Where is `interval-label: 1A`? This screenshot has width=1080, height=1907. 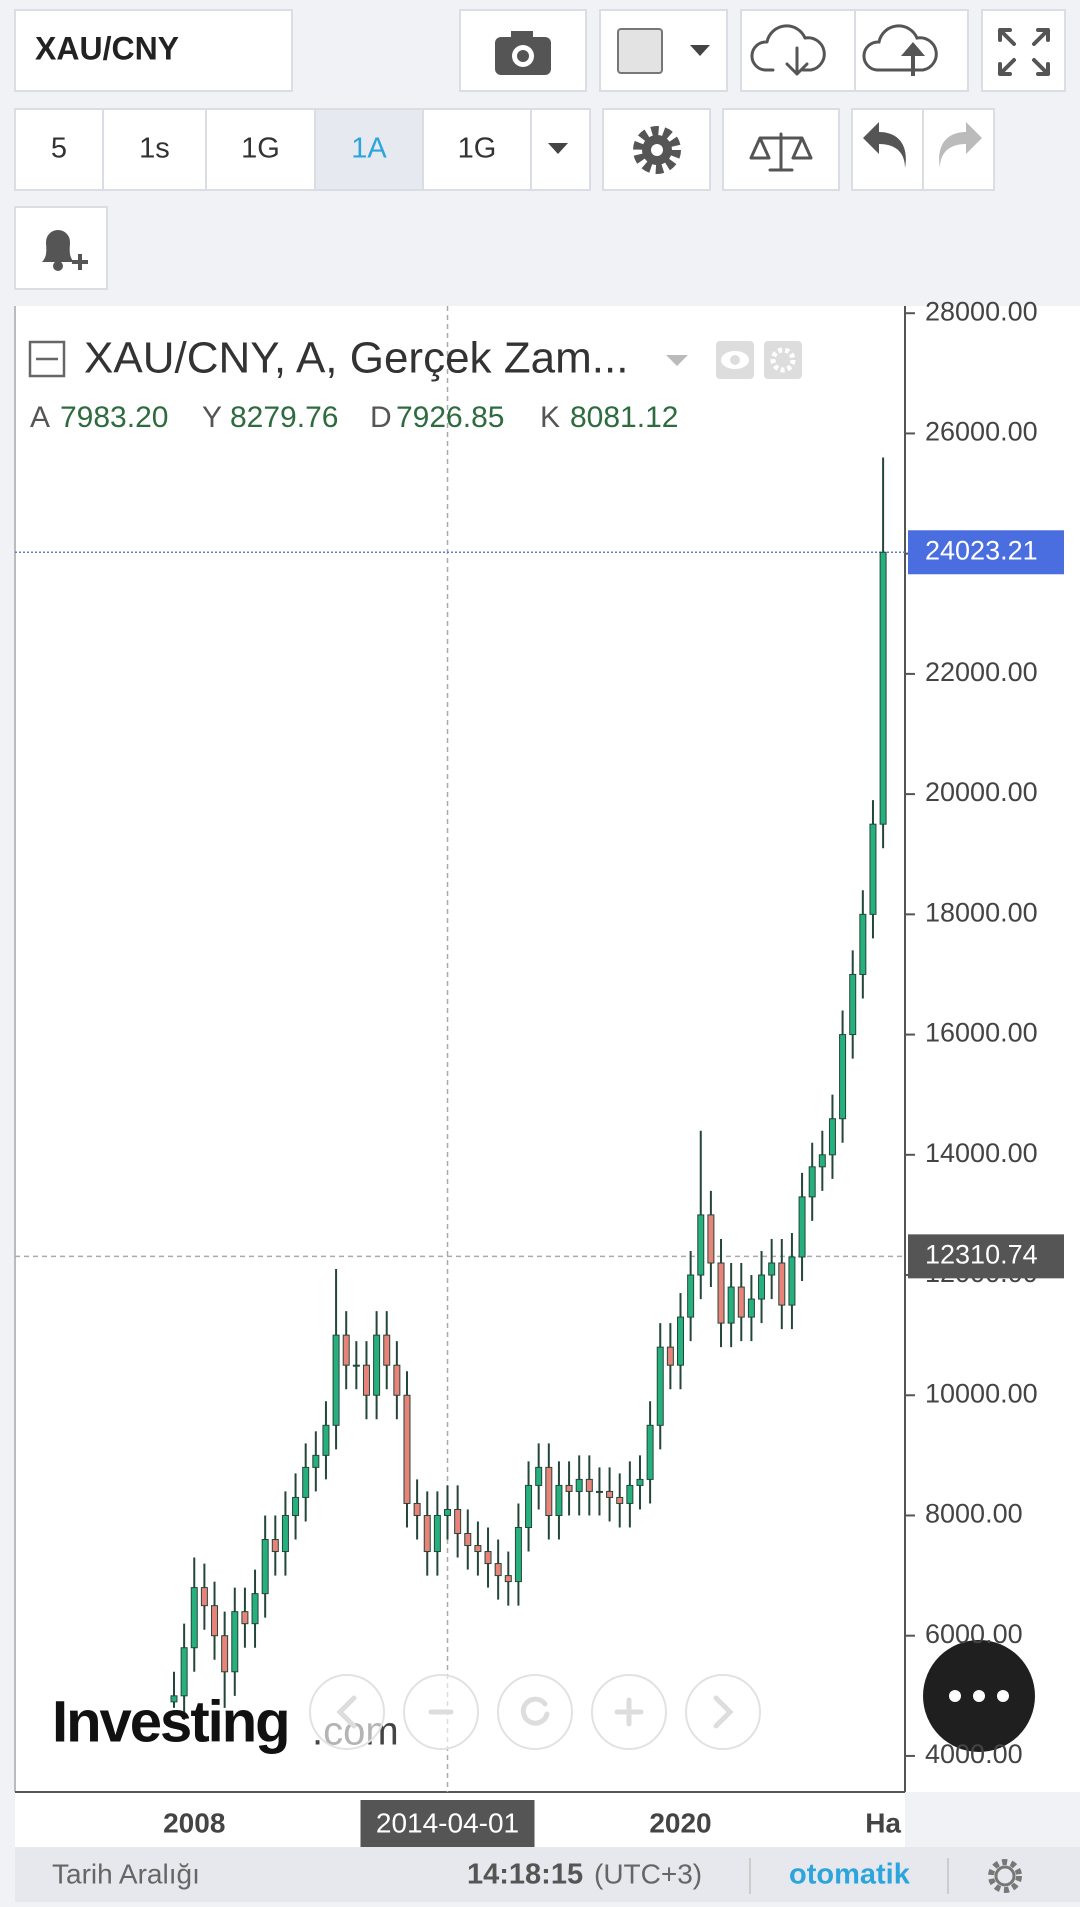 interval-label: 1A is located at coordinates (369, 149).